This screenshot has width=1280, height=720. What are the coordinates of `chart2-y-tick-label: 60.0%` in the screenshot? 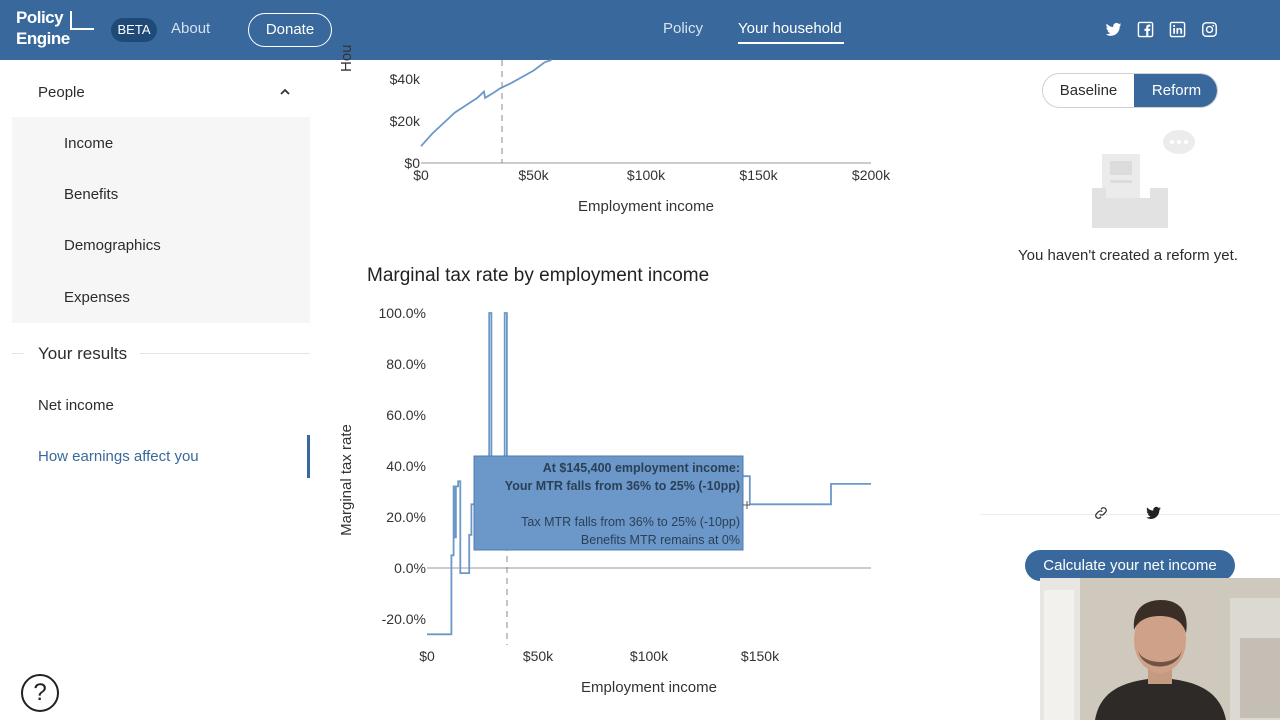 It's located at (406, 415).